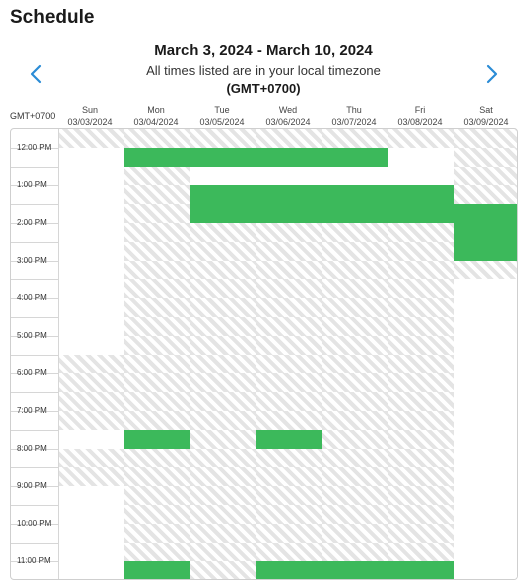  What do you see at coordinates (486, 122) in the screenshot?
I see `day-date: 03/09/2024` at bounding box center [486, 122].